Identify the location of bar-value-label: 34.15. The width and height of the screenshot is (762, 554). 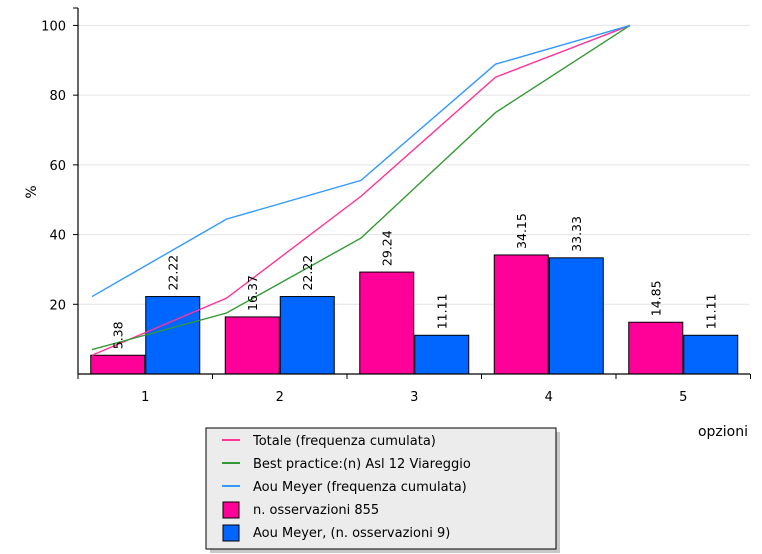
(521, 231).